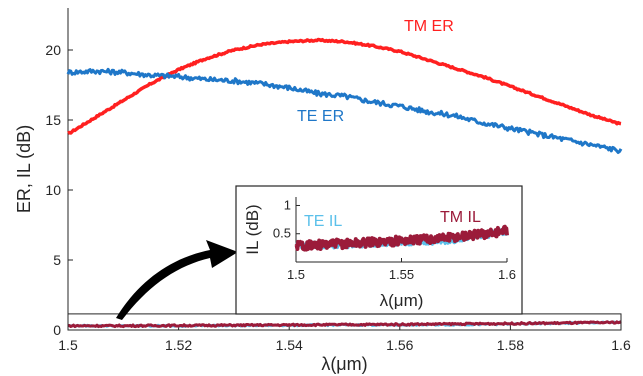  Describe the element at coordinates (507, 274) in the screenshot. I see `inset-x-tick-label: 1.6` at that location.